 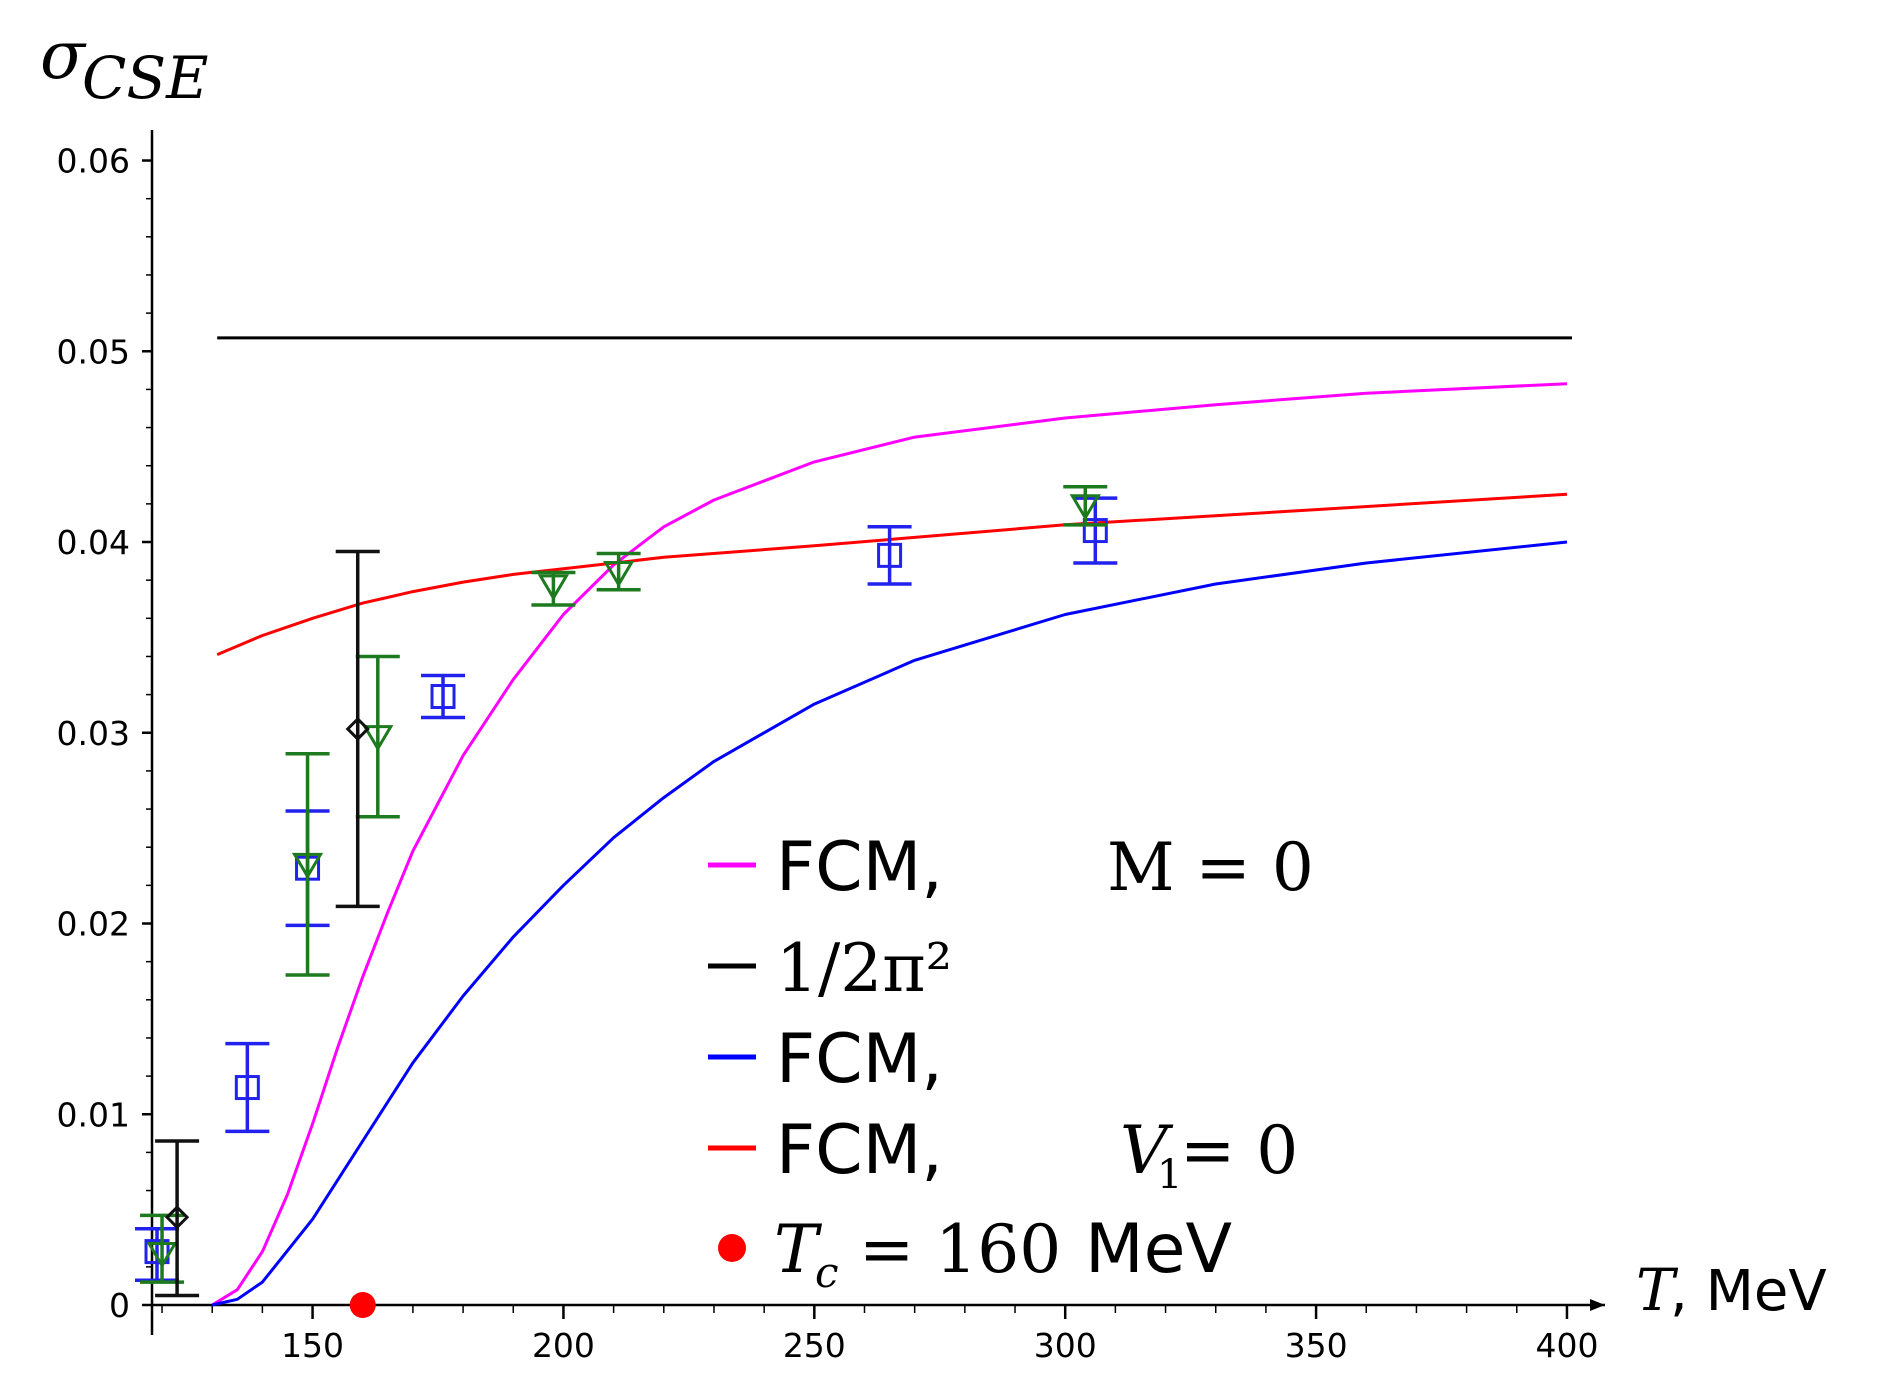 What do you see at coordinates (1566, 1345) in the screenshot?
I see `x-tick-label: 400` at bounding box center [1566, 1345].